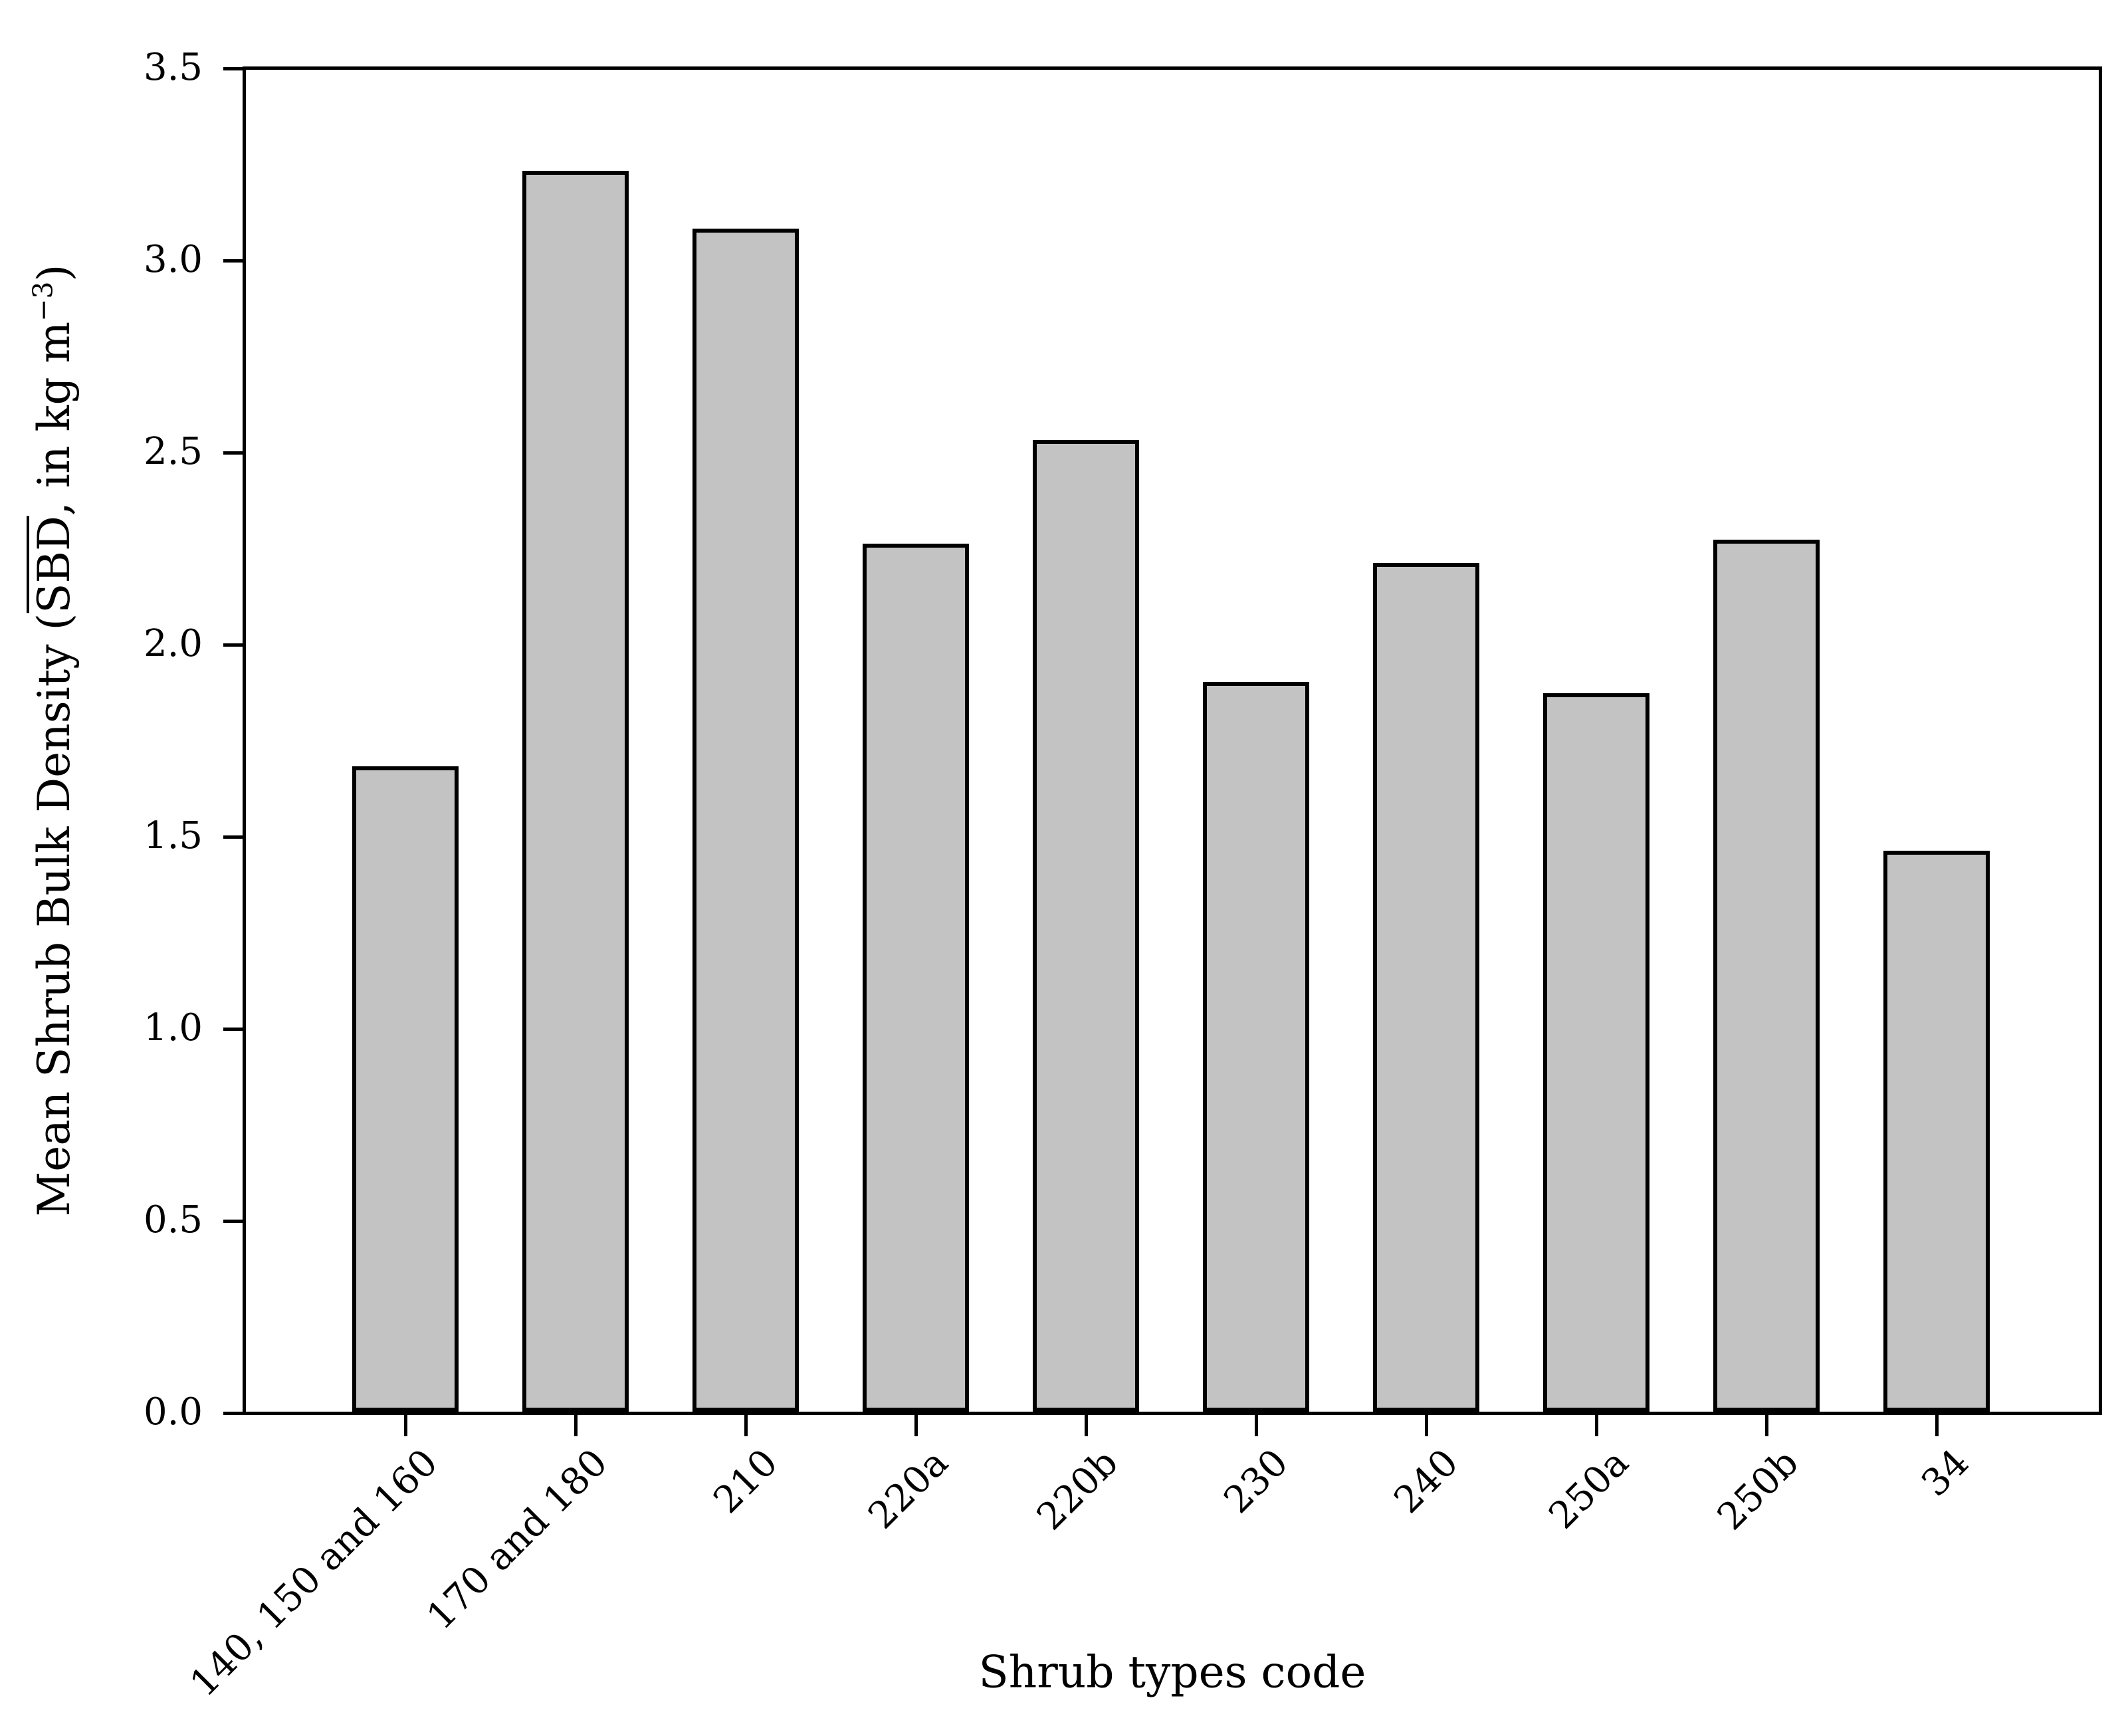  Describe the element at coordinates (54, 418) in the screenshot. I see `y-axis-title-mid: , in kg m` at that location.